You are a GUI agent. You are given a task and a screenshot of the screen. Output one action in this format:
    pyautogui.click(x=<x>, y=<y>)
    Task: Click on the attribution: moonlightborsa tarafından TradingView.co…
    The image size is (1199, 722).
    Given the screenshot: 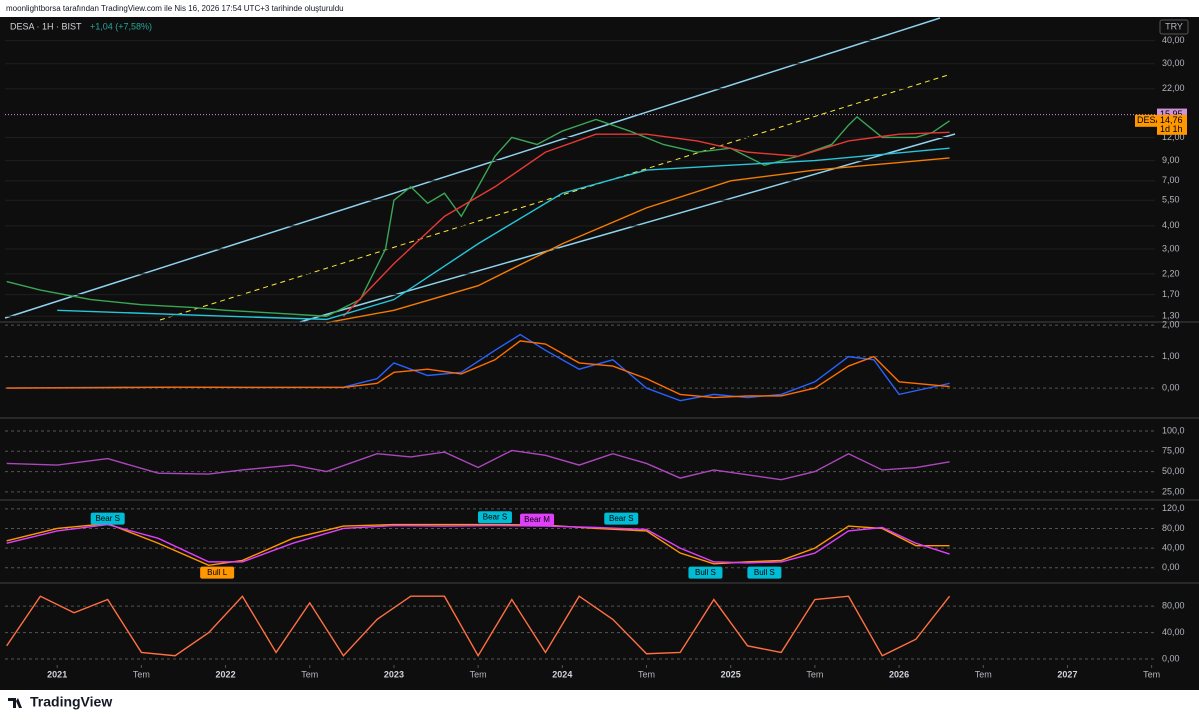 What is the action you would take?
    pyautogui.click(x=175, y=8)
    